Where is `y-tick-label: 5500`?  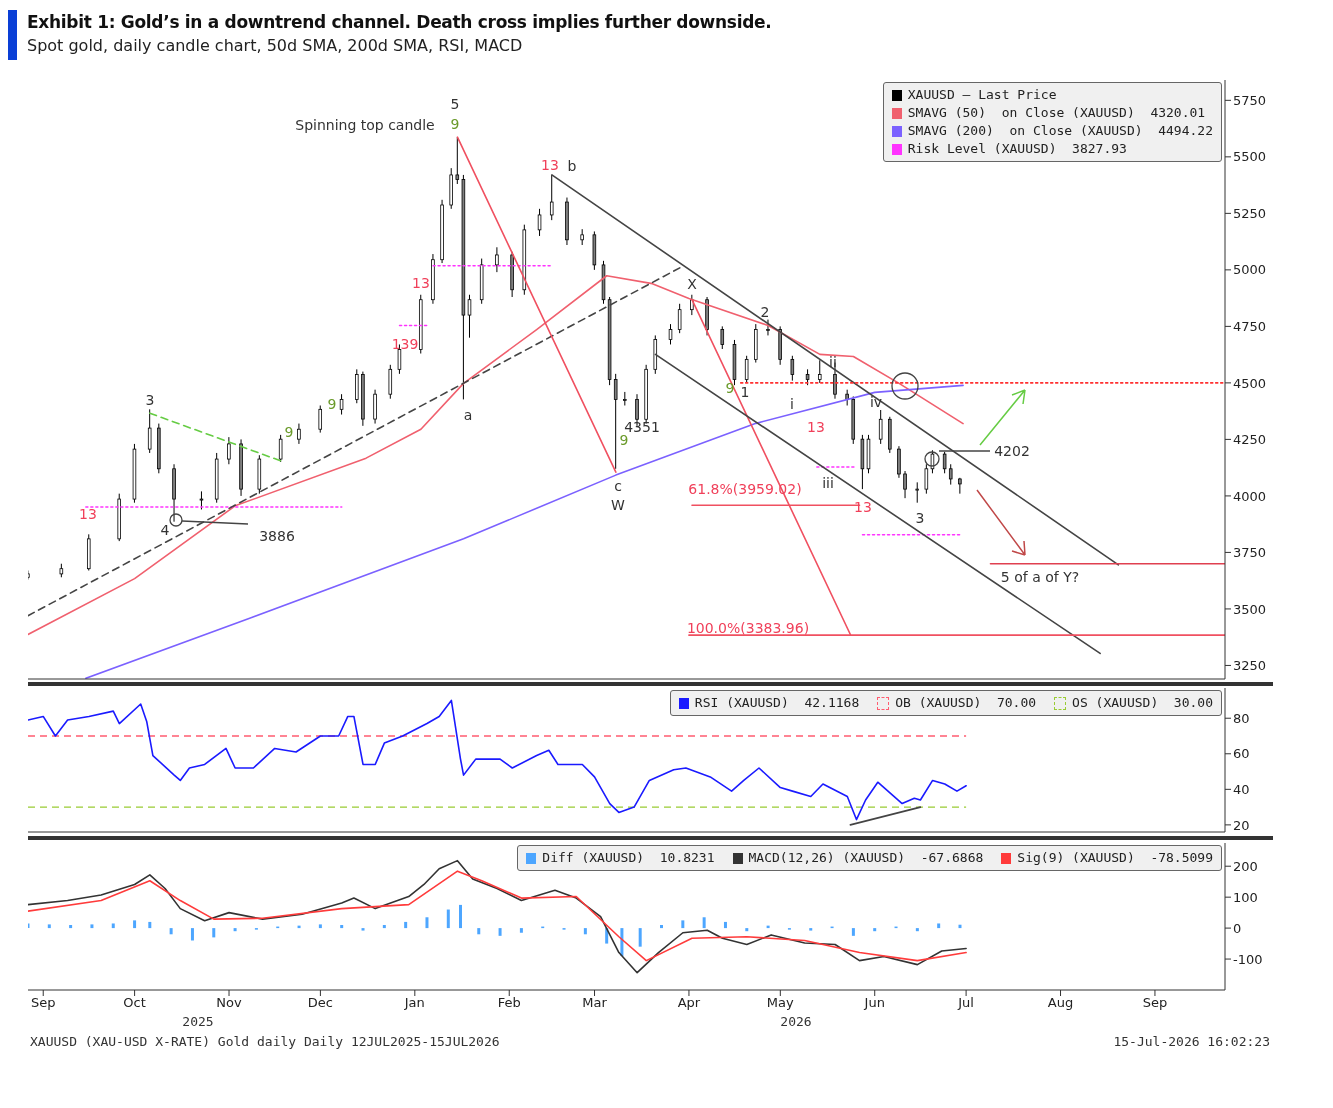
y-tick-label: 5500 is located at coordinates (1250, 157).